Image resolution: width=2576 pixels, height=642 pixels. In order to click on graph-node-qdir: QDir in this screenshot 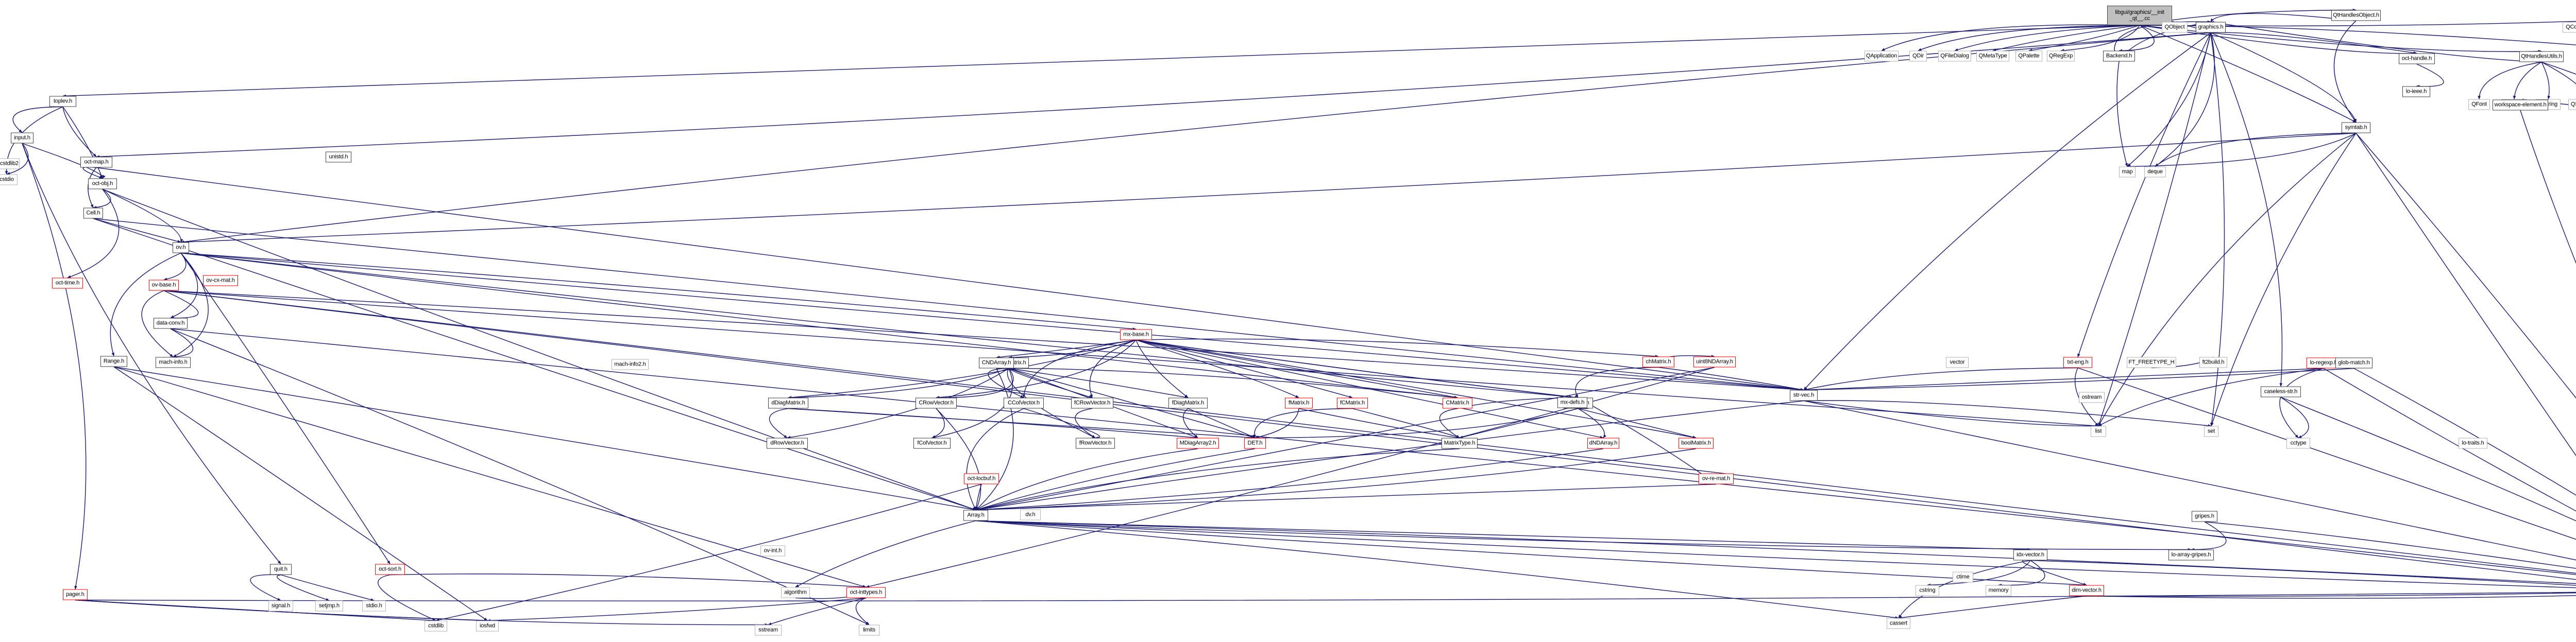, I will do `click(1918, 56)`.